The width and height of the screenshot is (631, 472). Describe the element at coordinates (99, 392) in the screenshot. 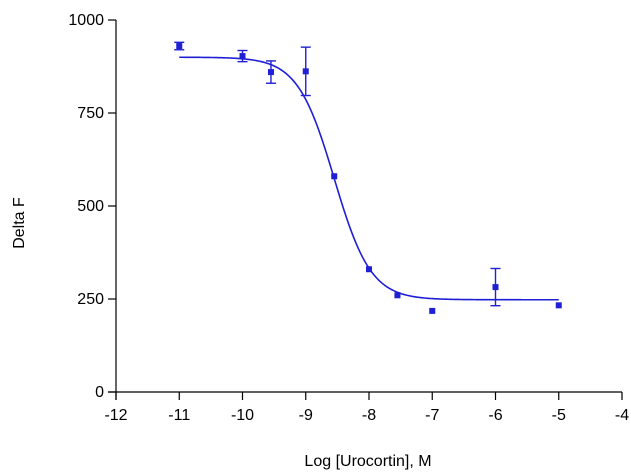

I see `y-tick-label: 0` at that location.